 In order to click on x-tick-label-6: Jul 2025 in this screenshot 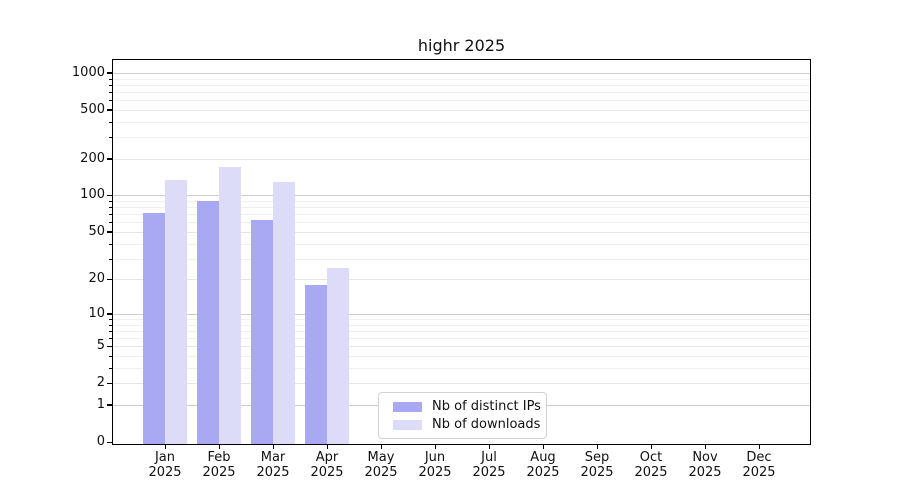, I will do `click(489, 465)`.